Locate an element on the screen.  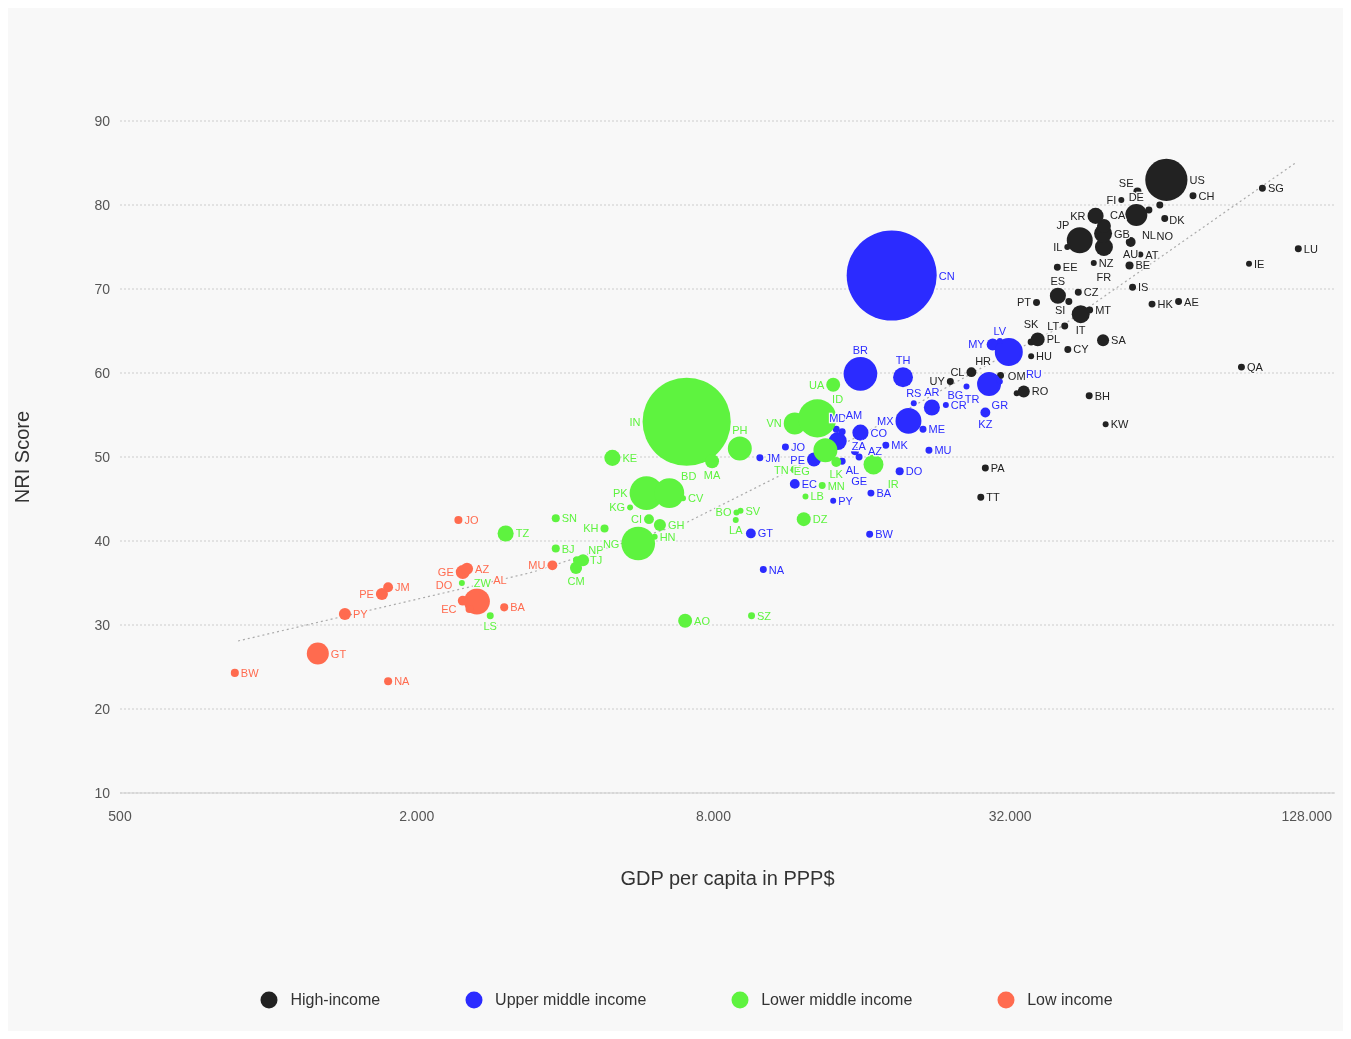
x-tick-label: 8.000 is located at coordinates (713, 815).